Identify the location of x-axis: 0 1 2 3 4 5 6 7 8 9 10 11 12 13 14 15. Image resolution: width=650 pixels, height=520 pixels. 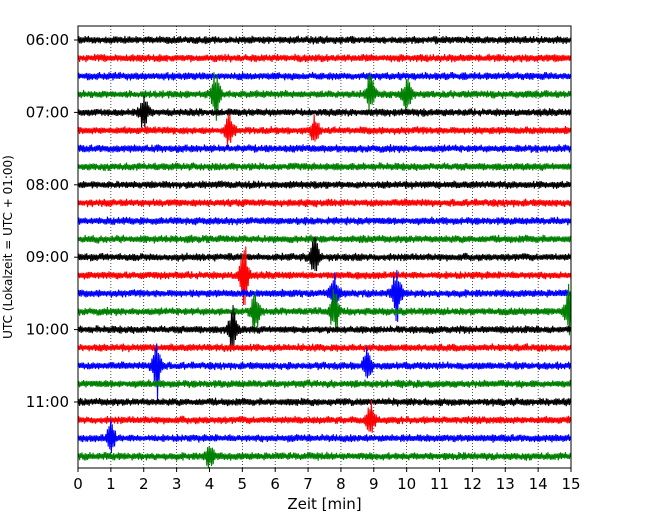
(327, 480).